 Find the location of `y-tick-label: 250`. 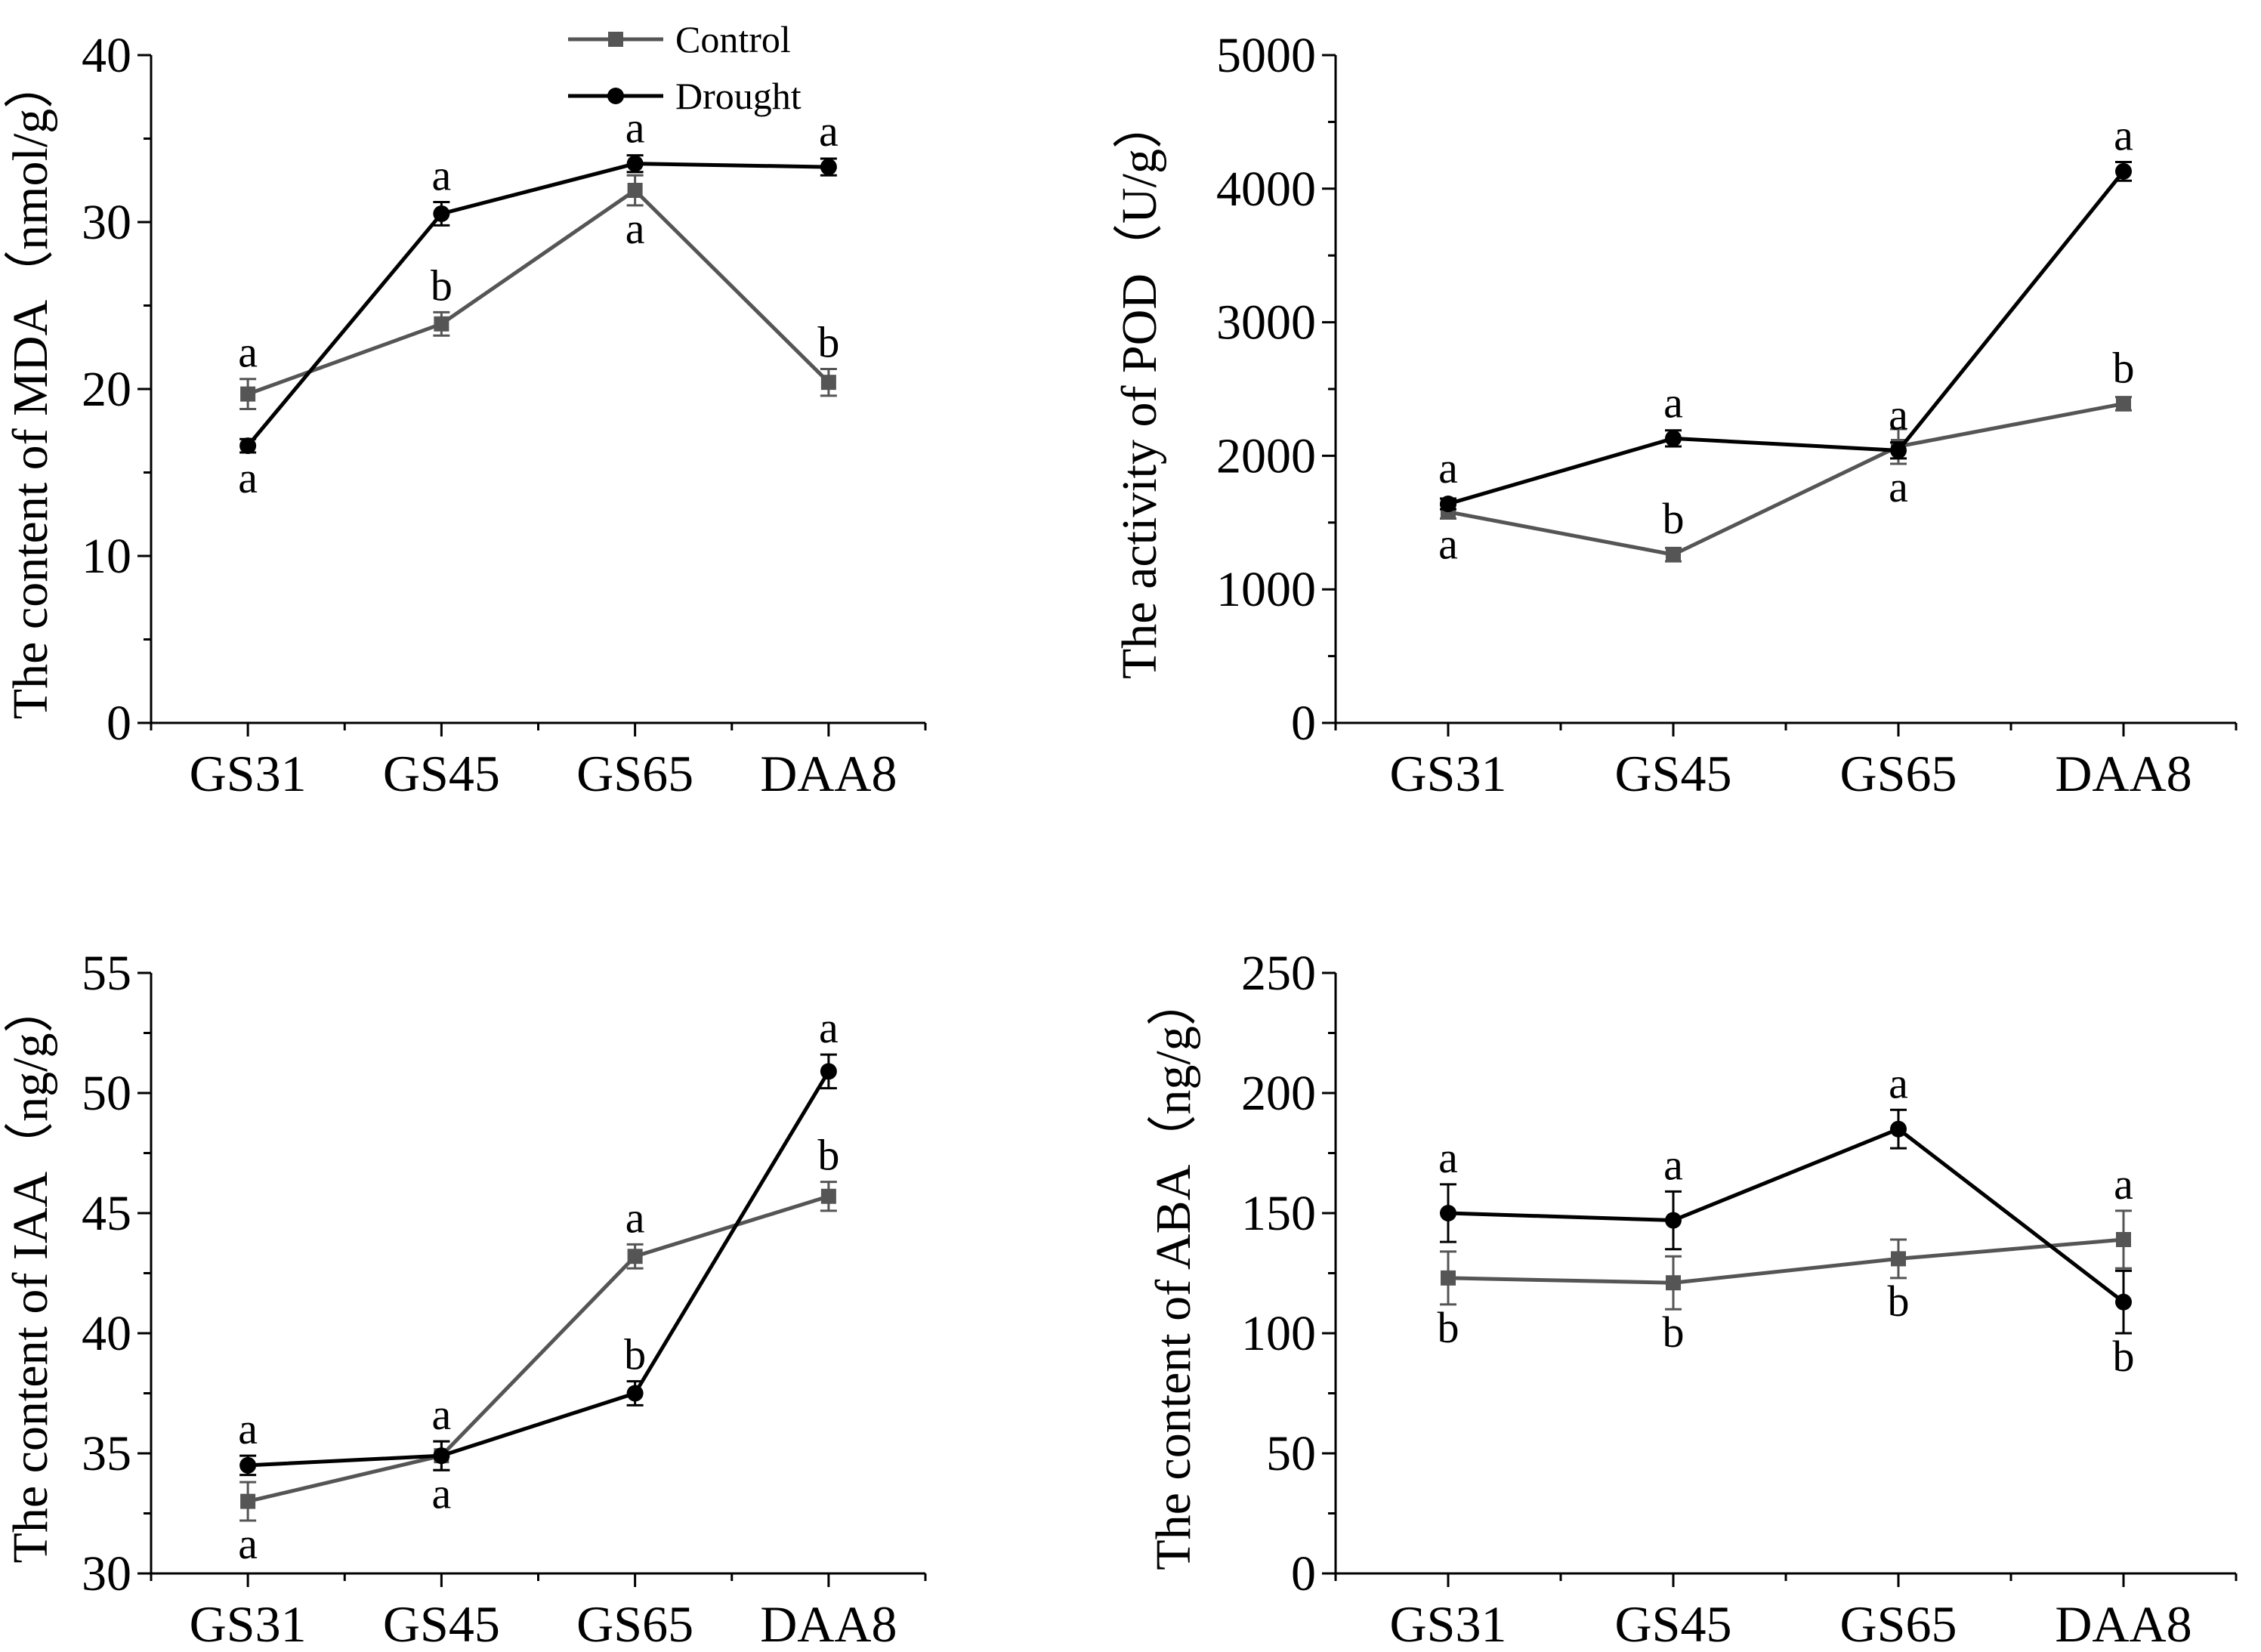

y-tick-label: 250 is located at coordinates (1279, 973).